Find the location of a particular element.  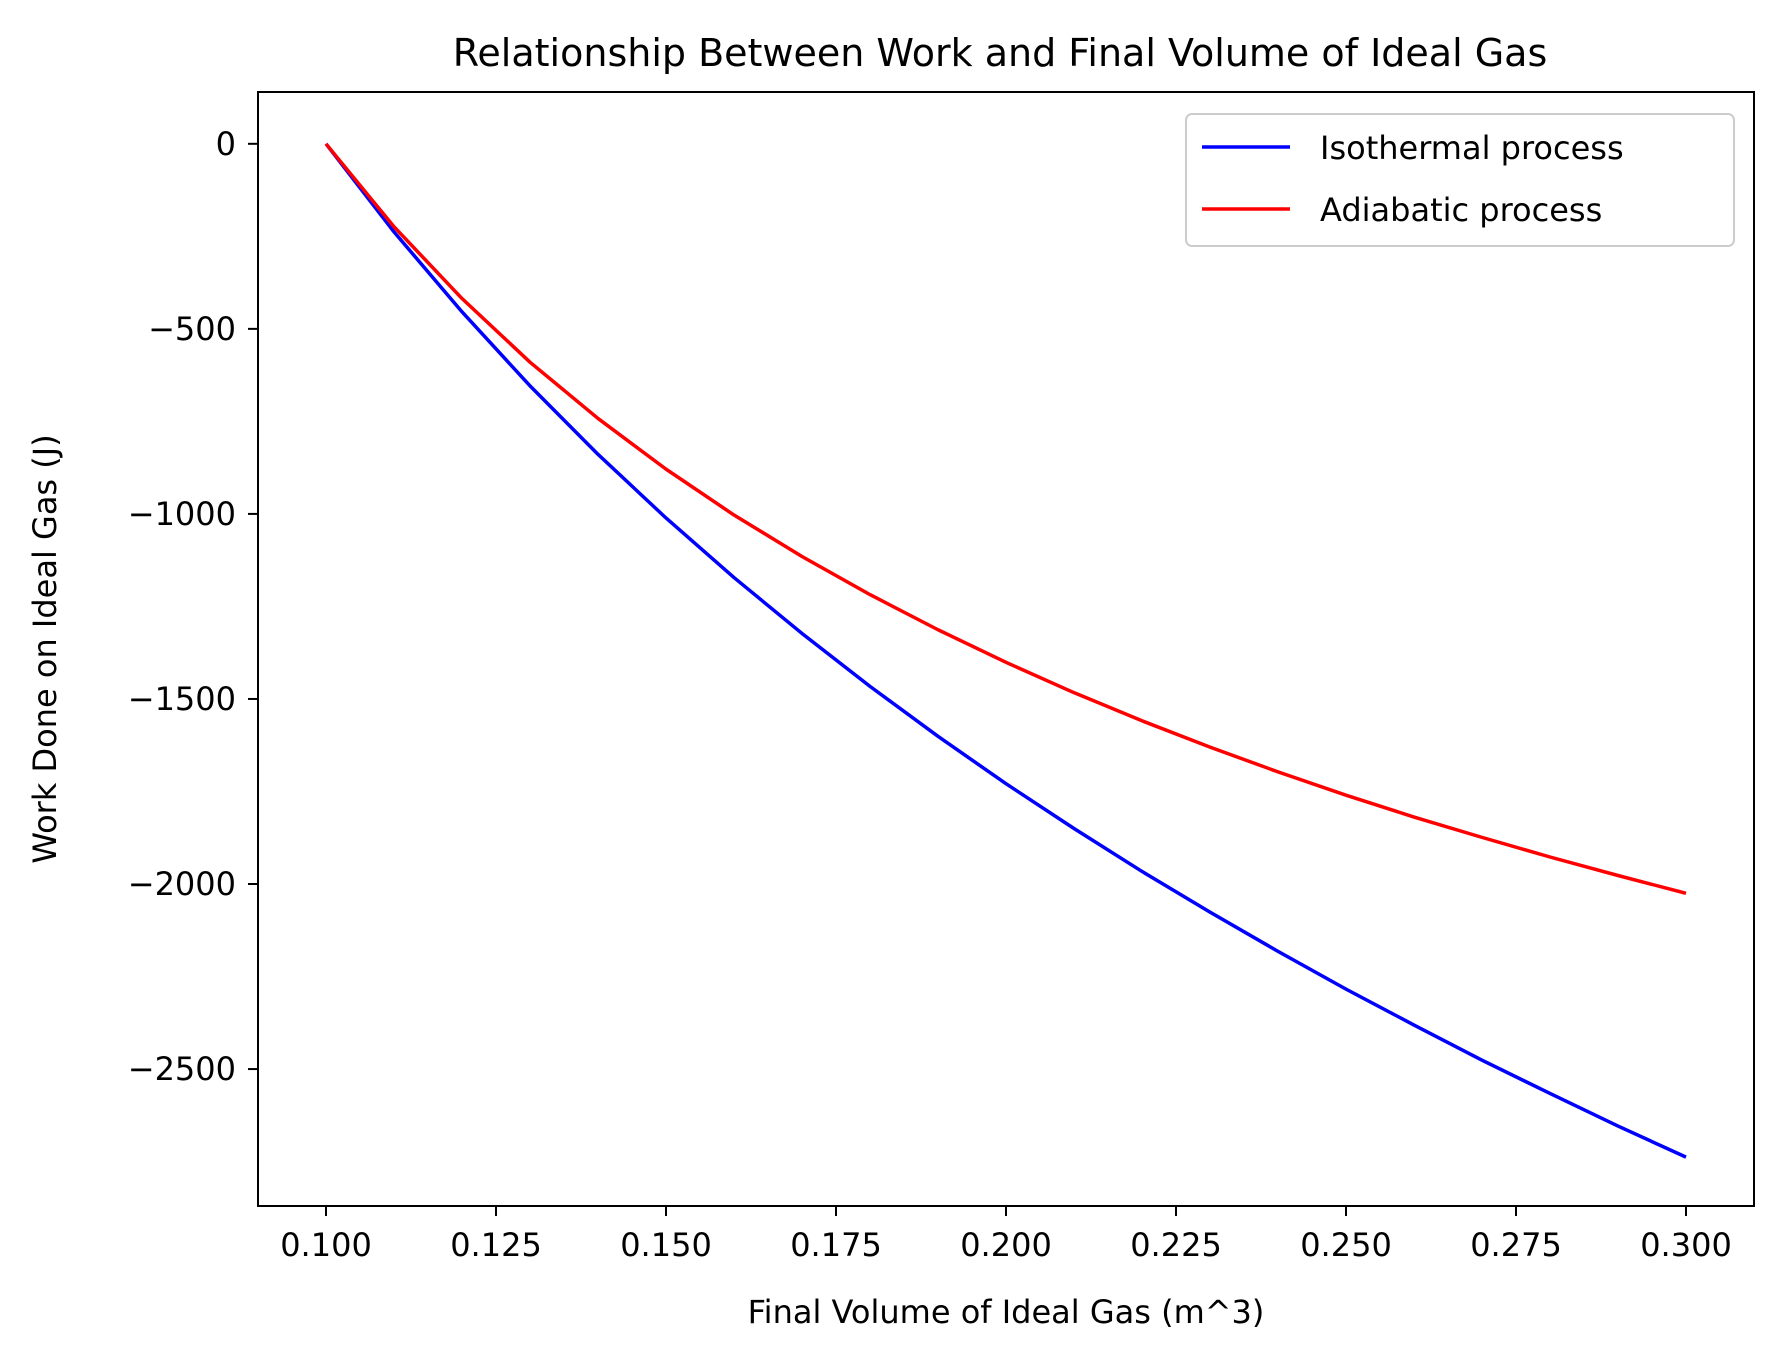

x-tick-label: 0.125 is located at coordinates (496, 1245).